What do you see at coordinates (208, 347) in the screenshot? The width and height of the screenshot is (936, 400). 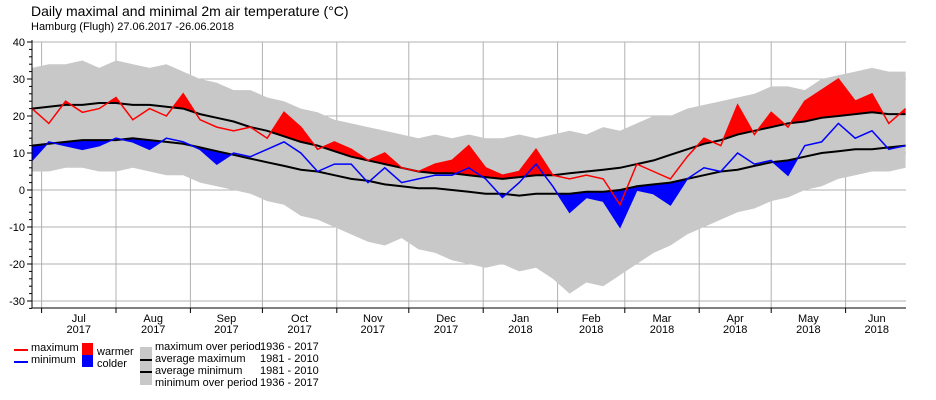 I see `legend-row-label: maximum over period` at bounding box center [208, 347].